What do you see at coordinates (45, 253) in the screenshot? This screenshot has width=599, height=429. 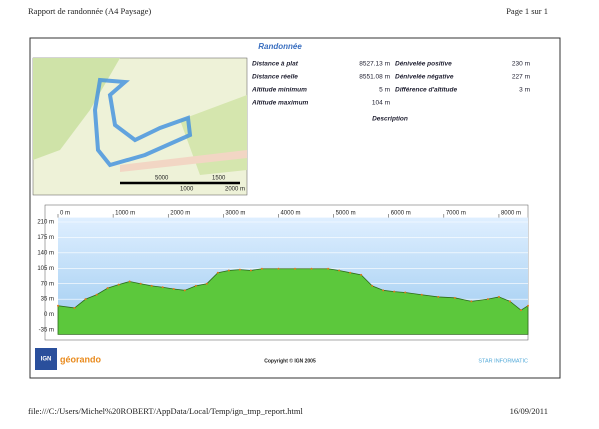 I see `y-tick-label: 140 m` at bounding box center [45, 253].